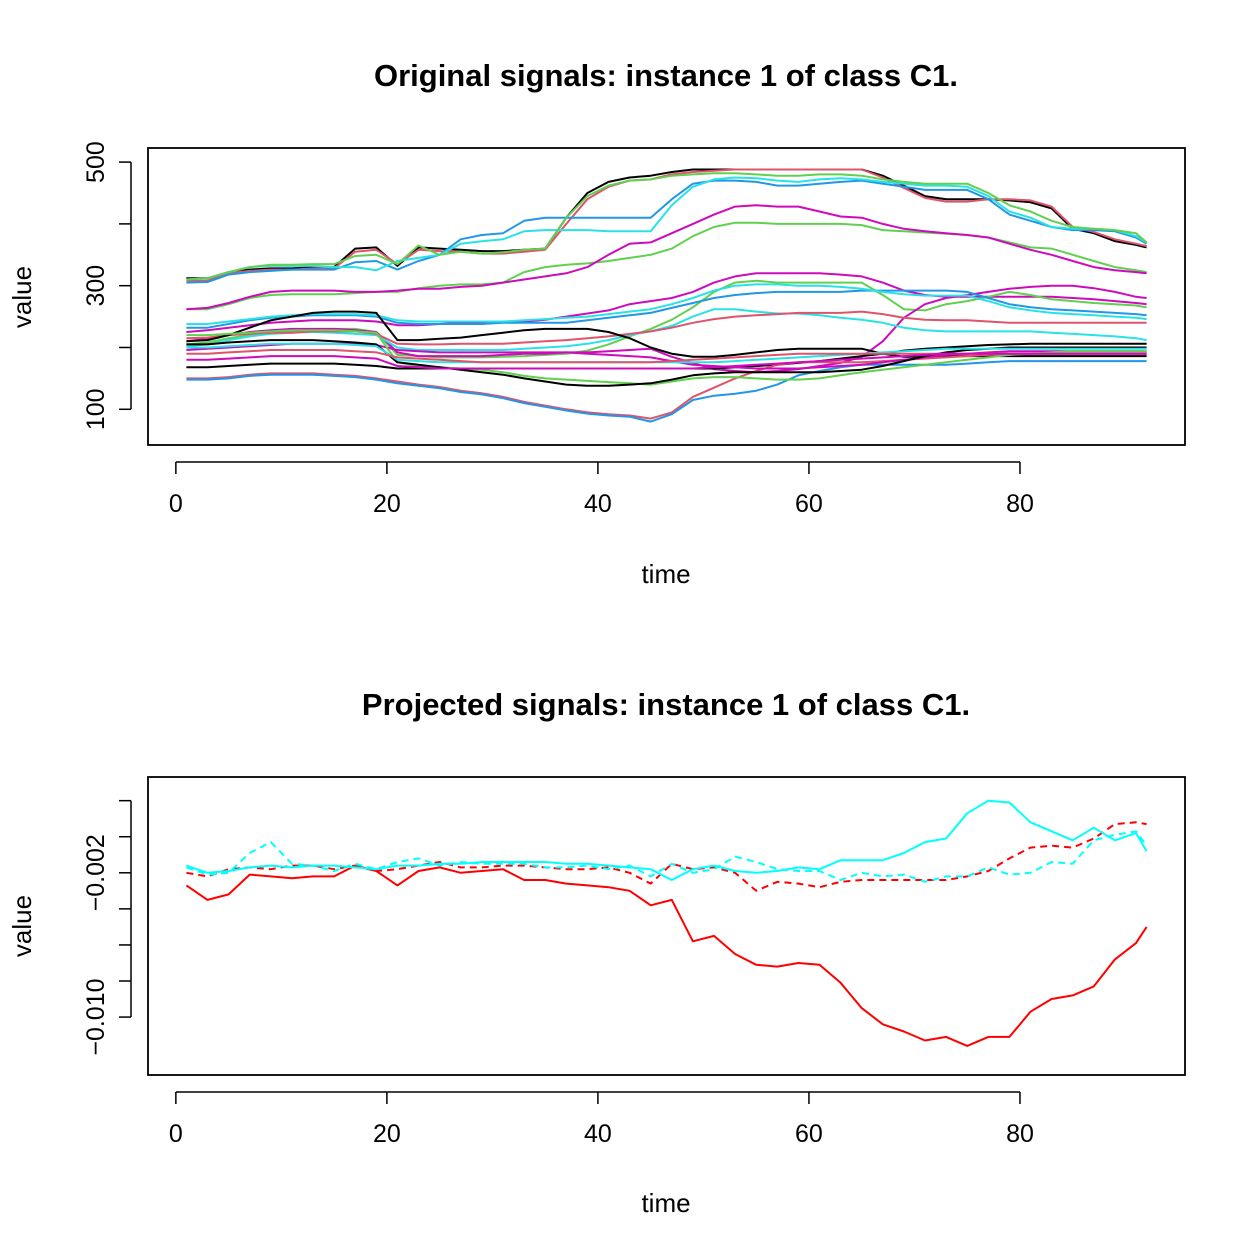 This screenshot has width=1260, height=1260. I want to click on y-tick-label: 300, so click(96, 286).